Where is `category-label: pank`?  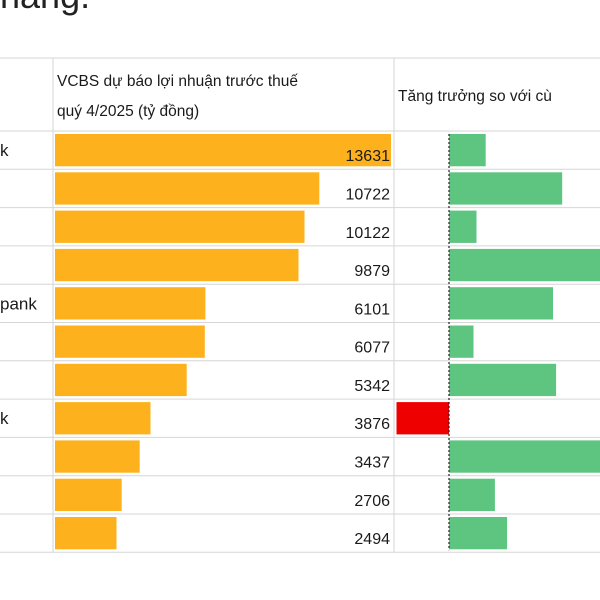
category-label: pank is located at coordinates (18, 303).